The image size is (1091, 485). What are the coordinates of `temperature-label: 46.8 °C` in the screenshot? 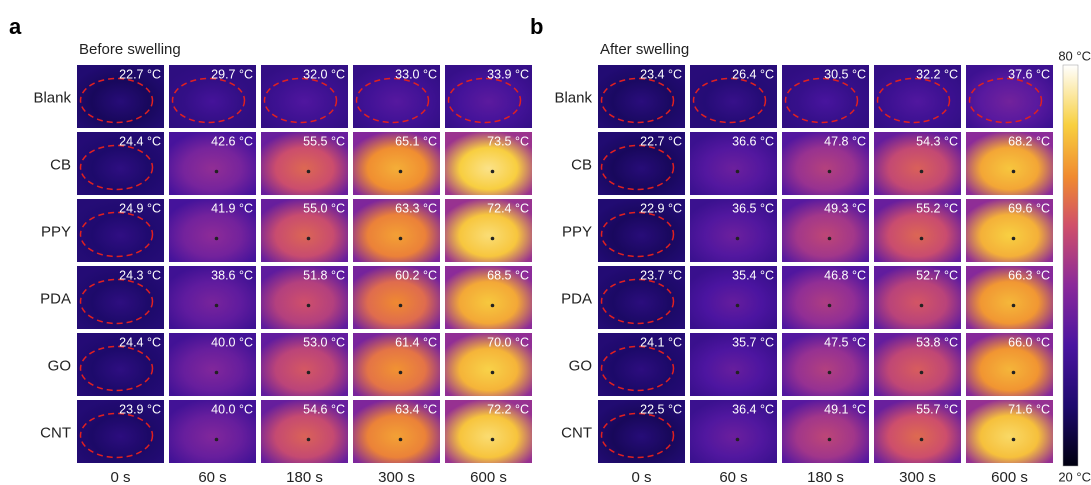 It's located at (845, 275).